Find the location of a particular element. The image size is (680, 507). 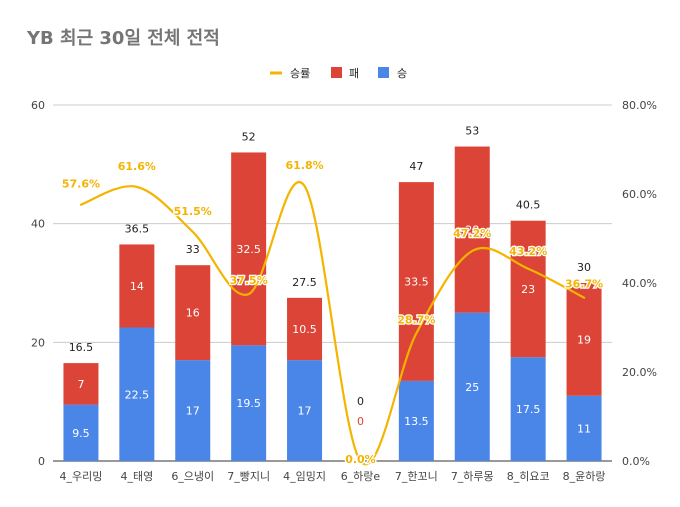

y-tick-label: 0 is located at coordinates (41, 461).